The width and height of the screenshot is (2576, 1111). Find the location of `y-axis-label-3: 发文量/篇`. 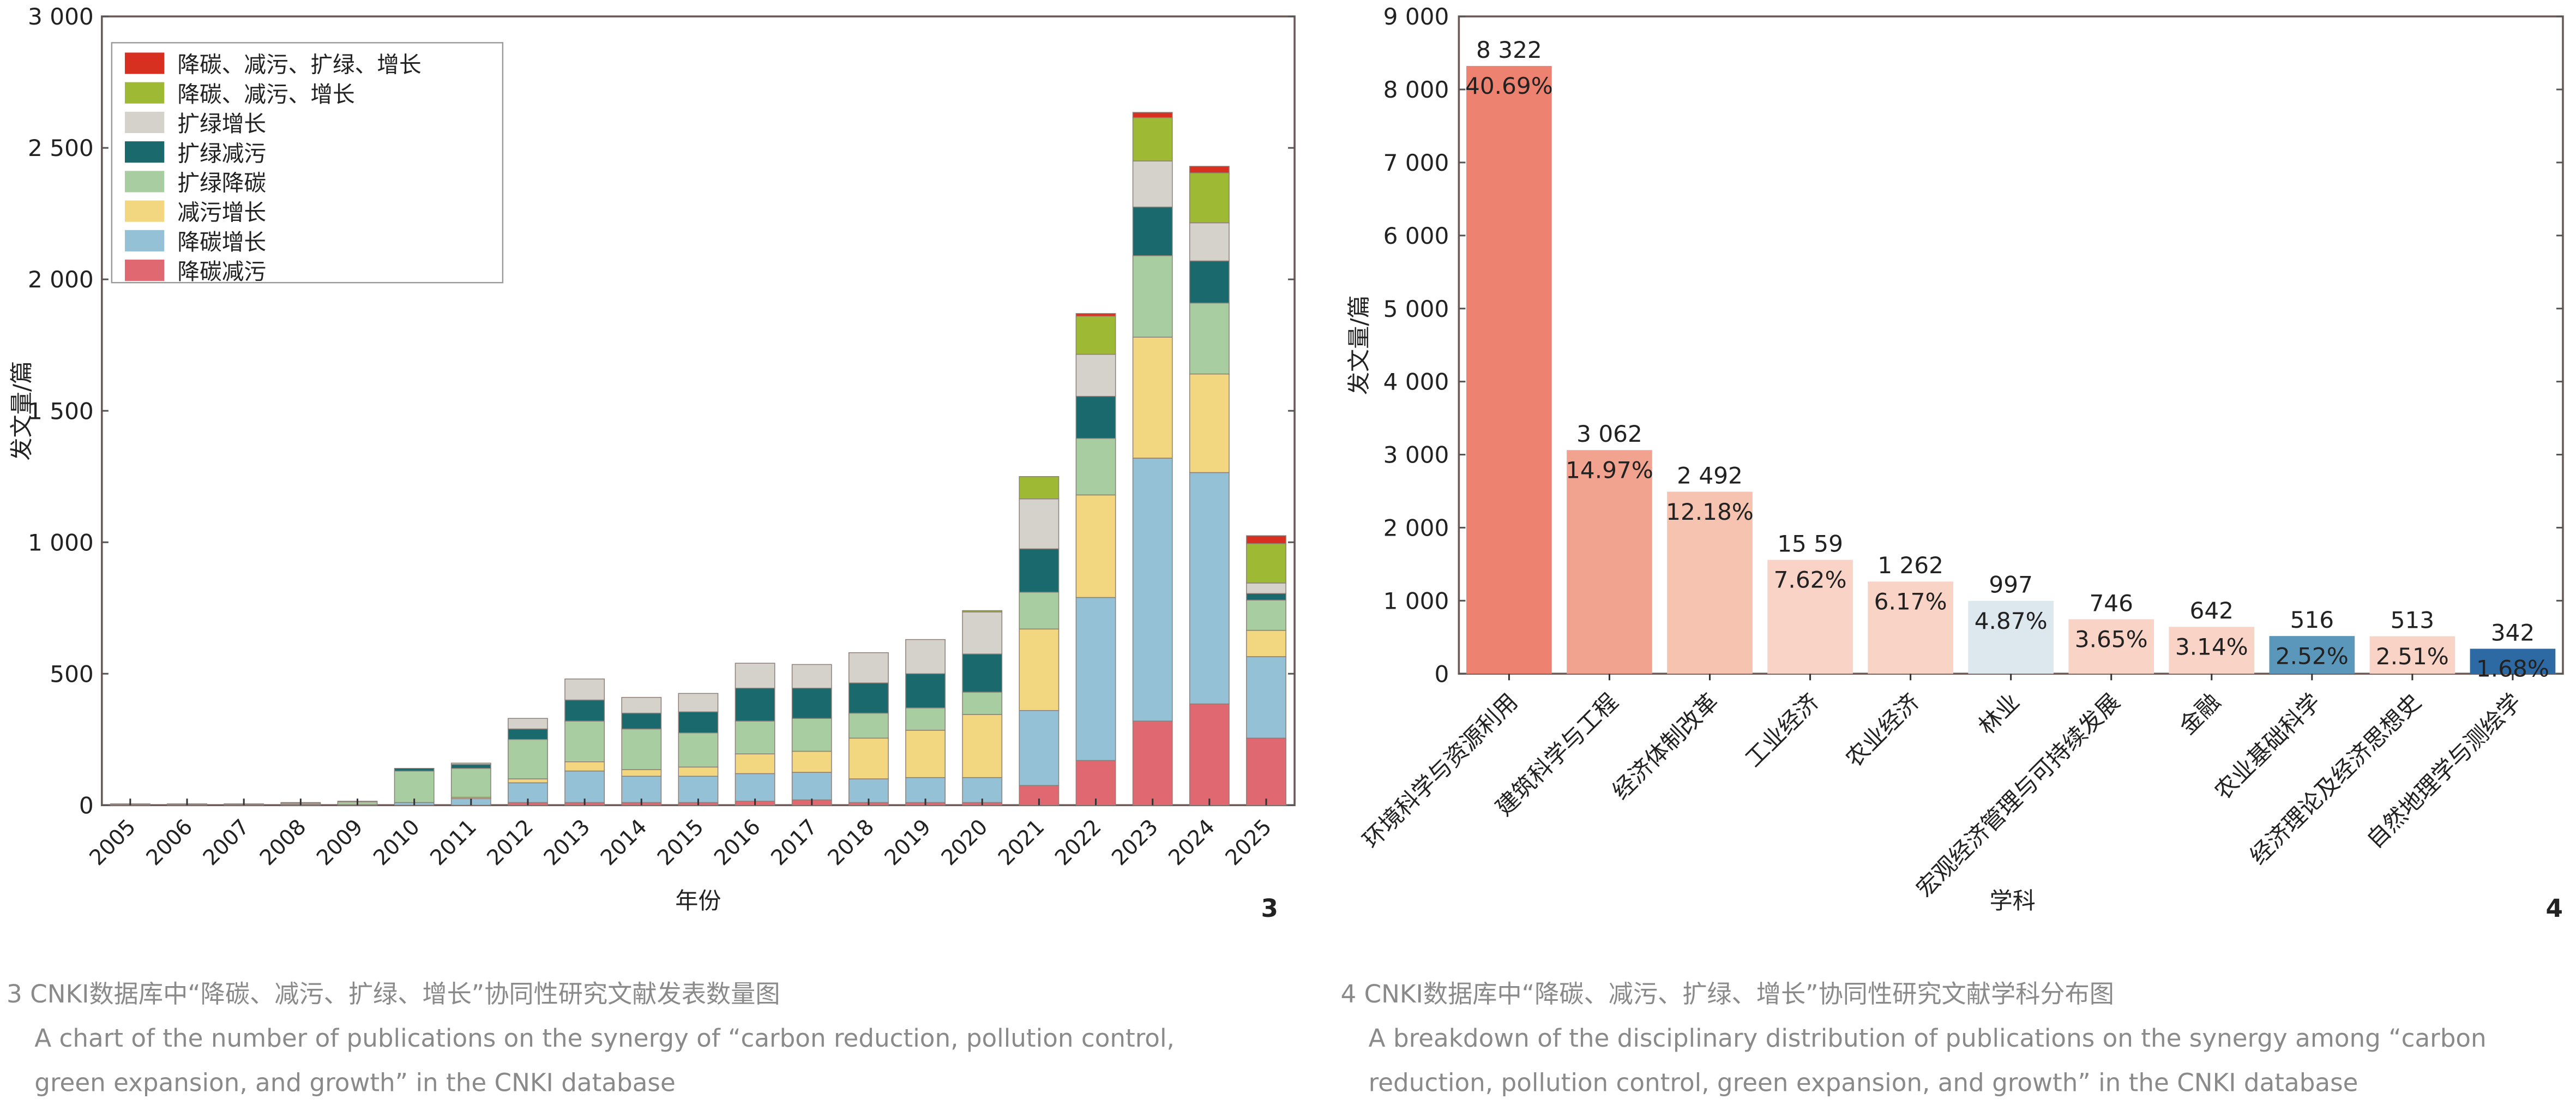

y-axis-label-3: 发文量/篇 is located at coordinates (21, 411).